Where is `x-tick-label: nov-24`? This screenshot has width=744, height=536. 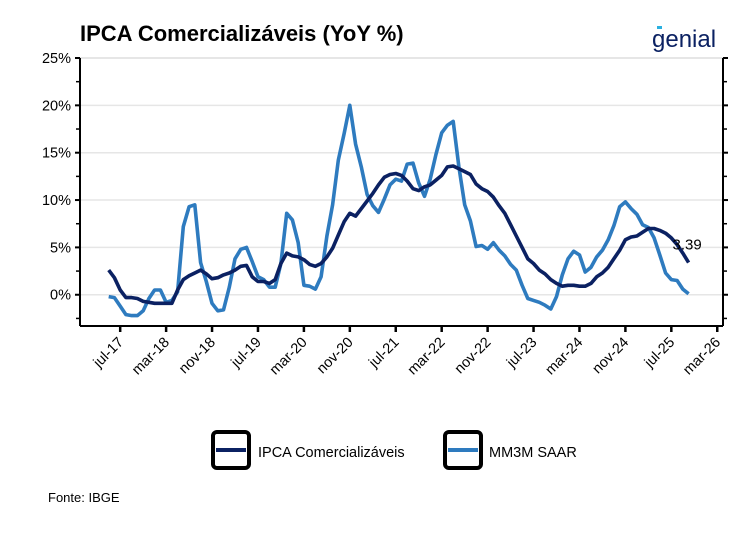 x-tick-label: nov-24 is located at coordinates (611, 356).